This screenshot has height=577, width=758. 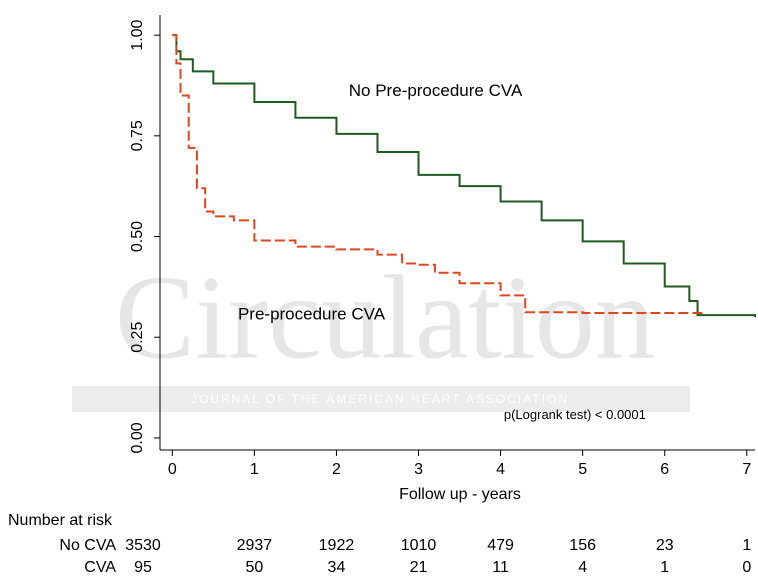 I want to click on x-tick-label: 1, so click(x=254, y=469).